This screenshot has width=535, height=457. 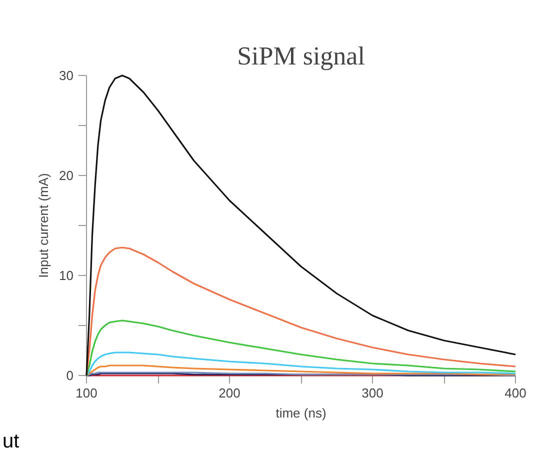 What do you see at coordinates (11, 441) in the screenshot?
I see `text: ut` at bounding box center [11, 441].